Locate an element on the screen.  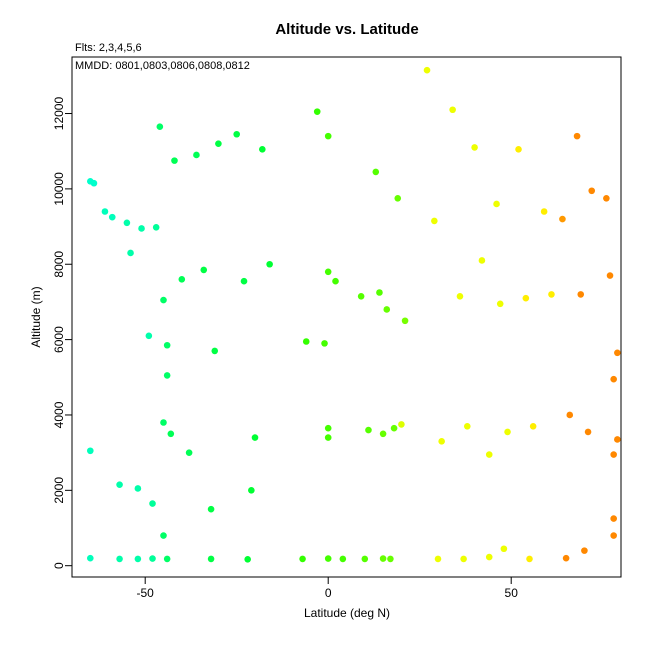
y-axis: 0 2000 4000 6000 8000 10000 12000 is located at coordinates (62, 333).